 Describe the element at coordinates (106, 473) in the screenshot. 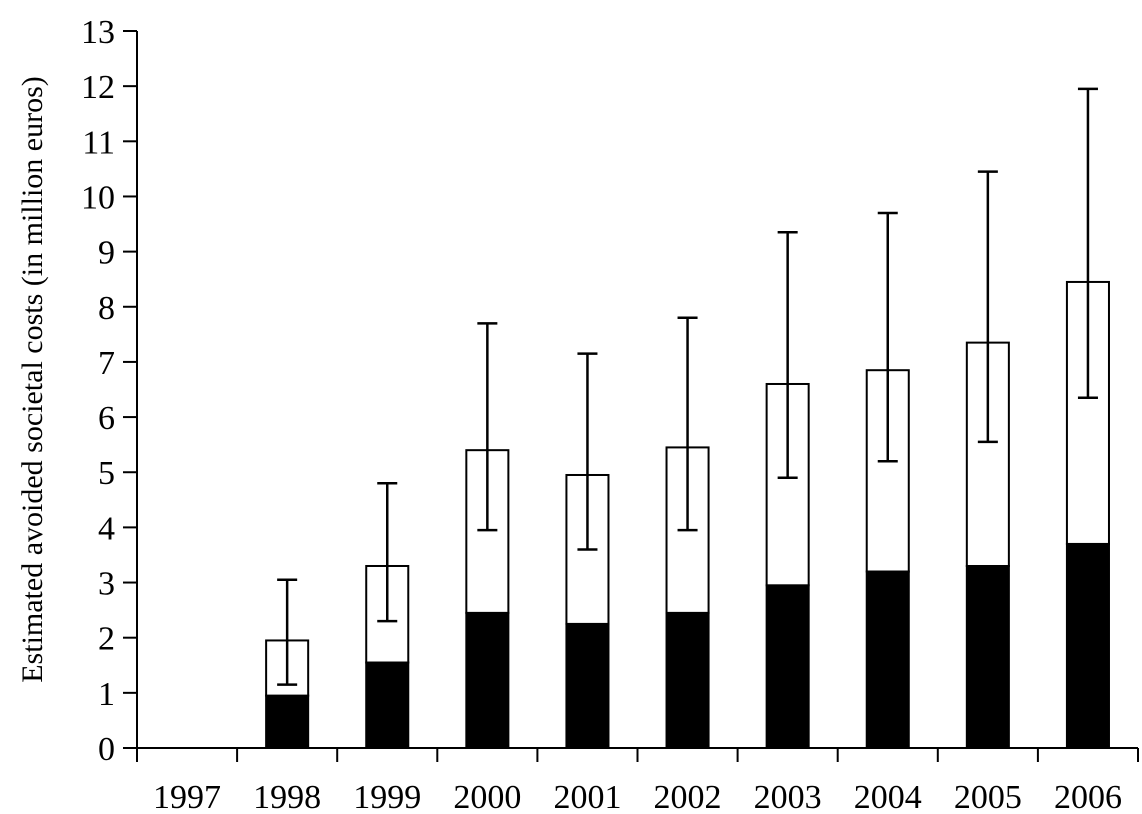

I see `y-tick-label: 5` at that location.